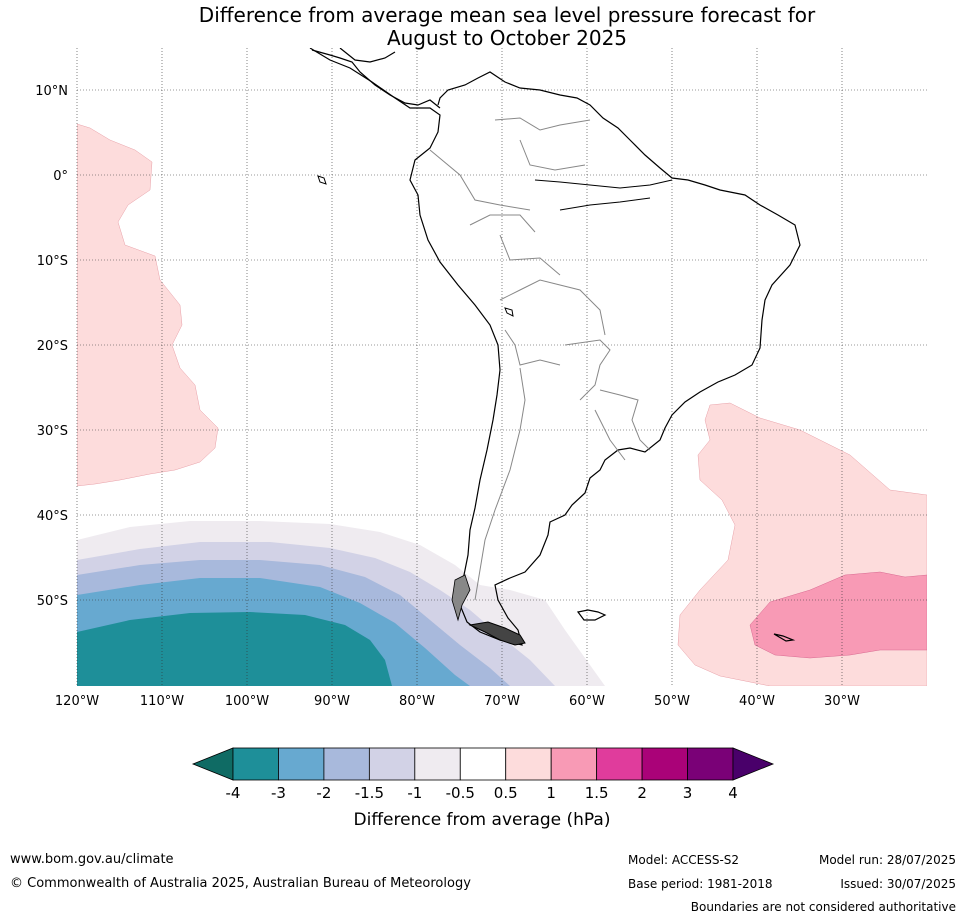  Describe the element at coordinates (540, 359) in the screenshot. I see `country-borders` at that location.